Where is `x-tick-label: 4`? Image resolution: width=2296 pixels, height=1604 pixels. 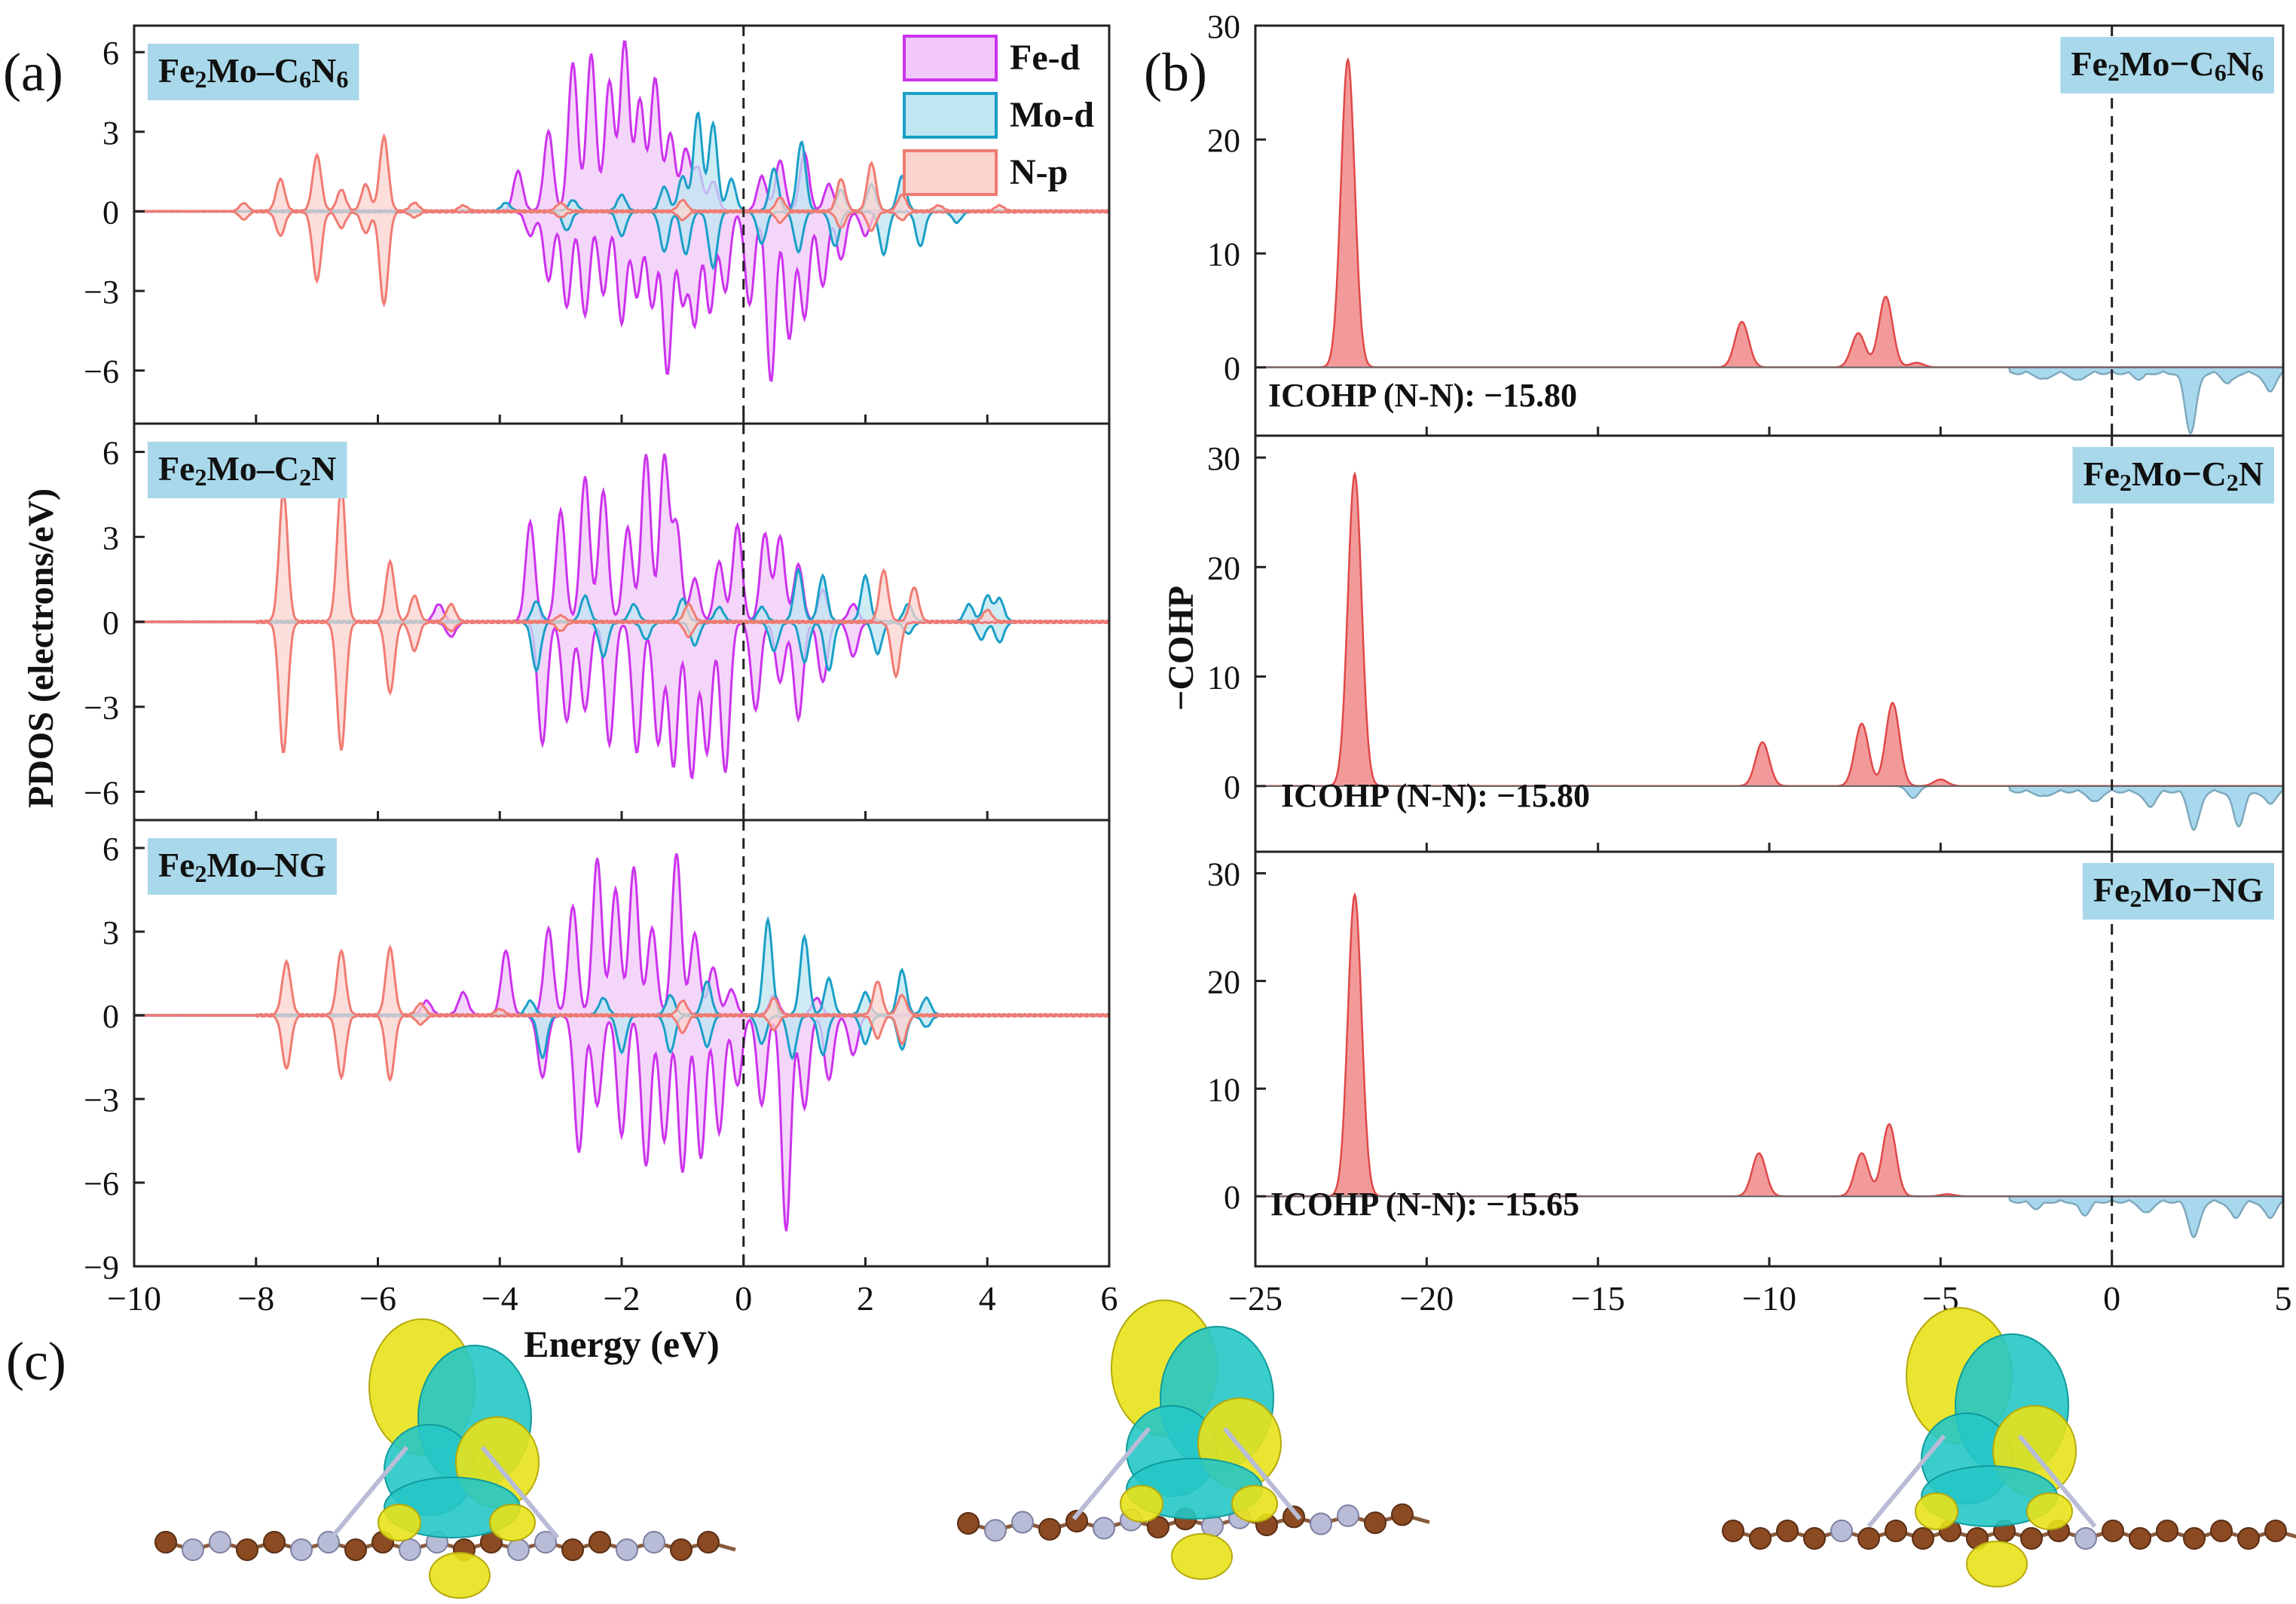
x-tick-label: 4 is located at coordinates (987, 1298).